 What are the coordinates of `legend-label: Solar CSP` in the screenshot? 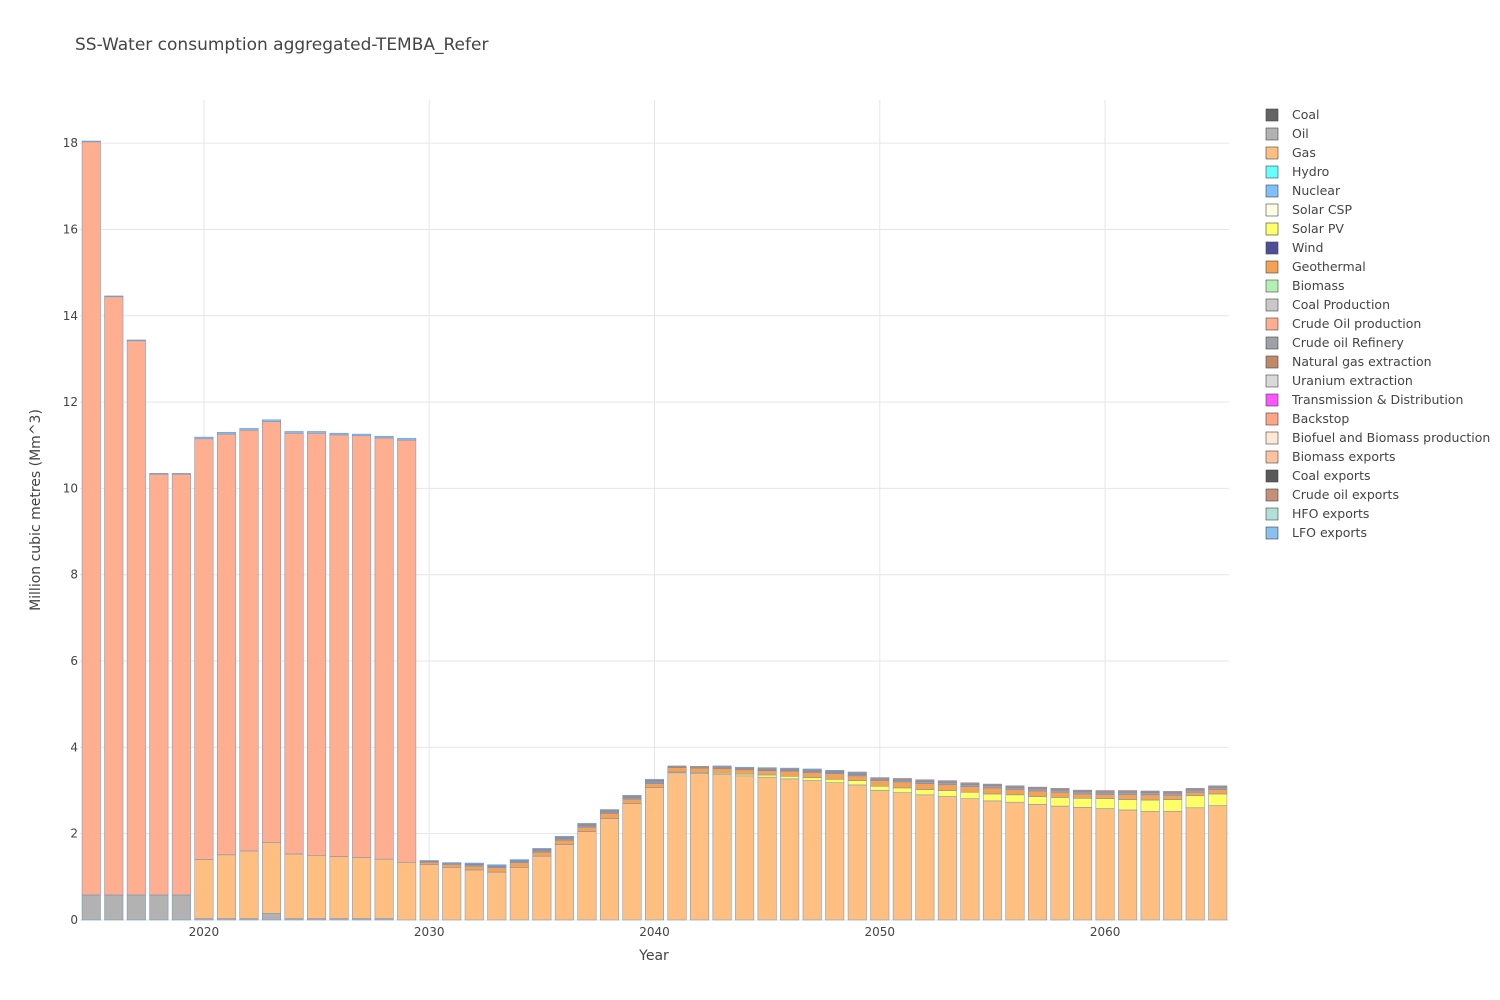 It's located at (1322, 209).